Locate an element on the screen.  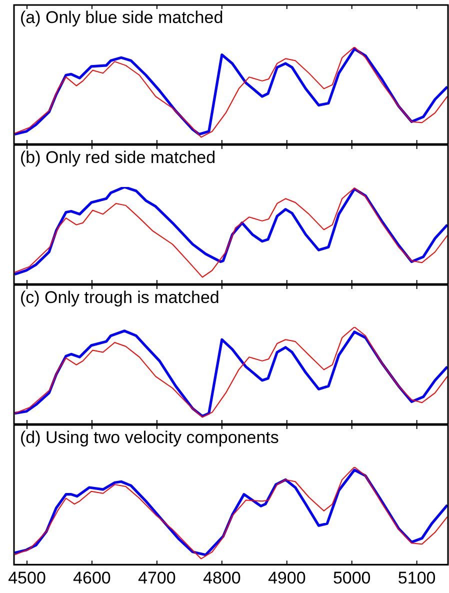
chart-title: (c) Only trough is matched is located at coordinates (120, 298).